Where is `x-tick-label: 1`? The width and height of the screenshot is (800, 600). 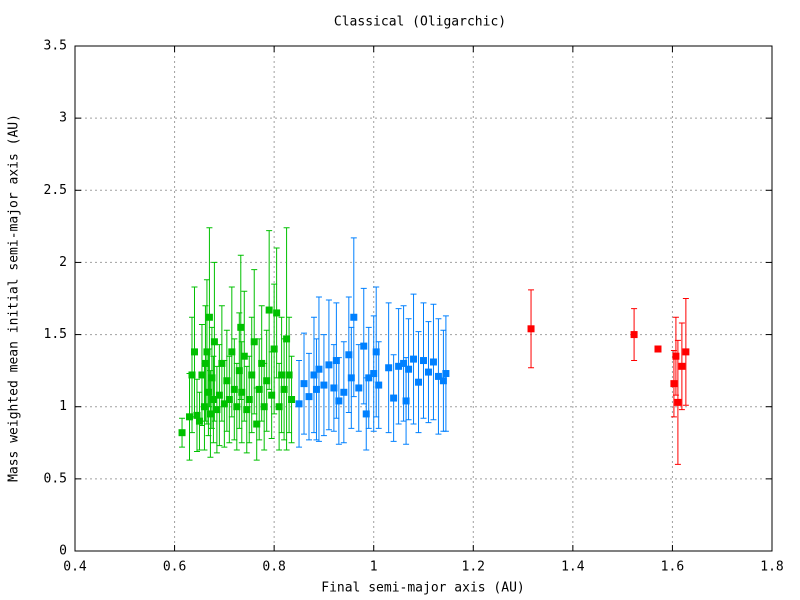
x-tick-label: 1 is located at coordinates (374, 567).